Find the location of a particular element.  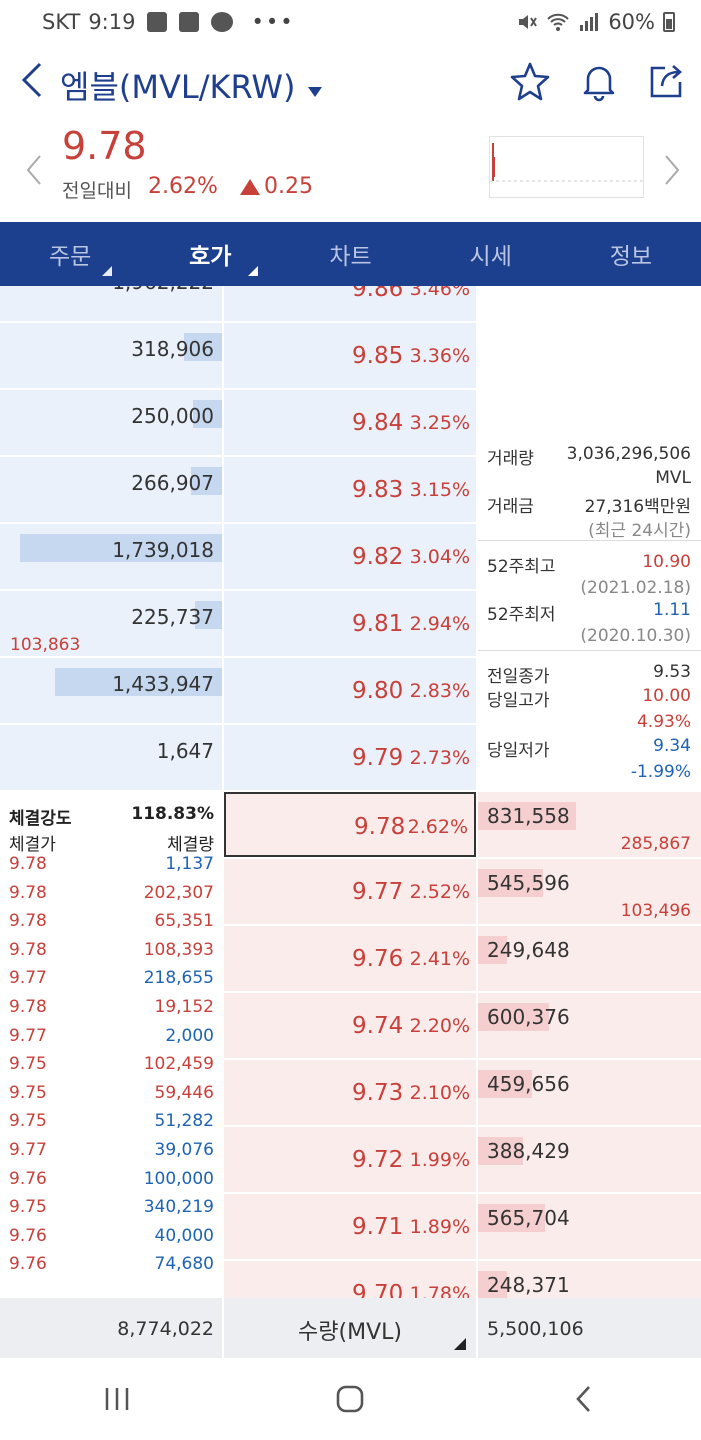

trade-price: 9.76 is located at coordinates (28, 1178).